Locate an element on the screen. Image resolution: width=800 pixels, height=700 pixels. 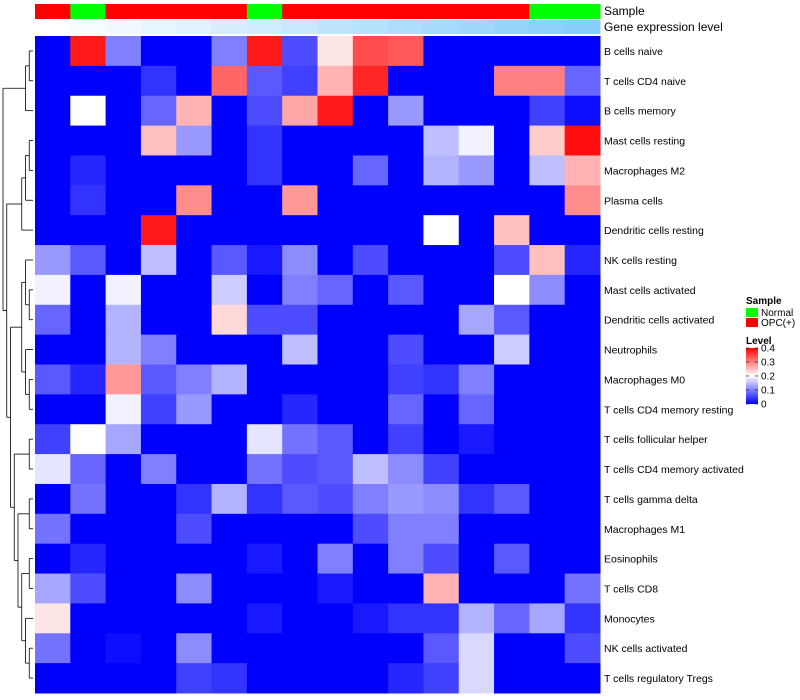
legend-label-normal: Normal is located at coordinates (777, 313).